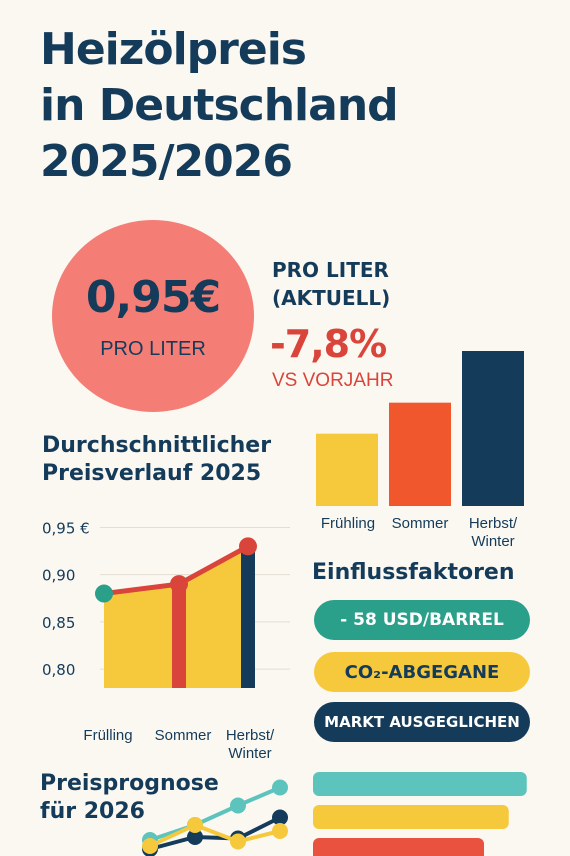 This screenshot has width=570, height=856. I want to click on season-bar-label-3: Winter, so click(492, 541).